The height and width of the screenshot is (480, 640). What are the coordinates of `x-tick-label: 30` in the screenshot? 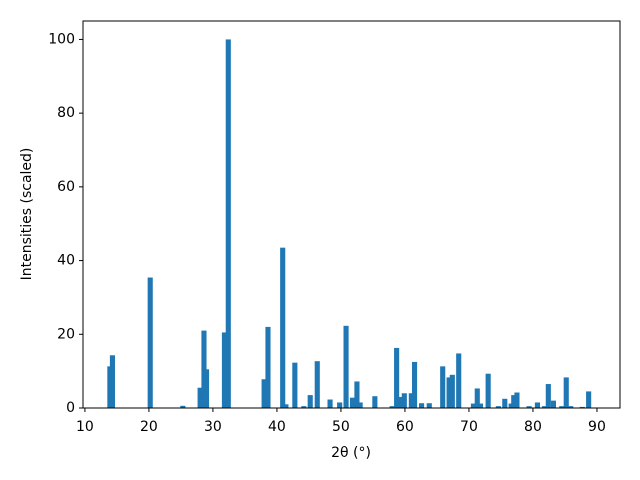 It's located at (213, 427).